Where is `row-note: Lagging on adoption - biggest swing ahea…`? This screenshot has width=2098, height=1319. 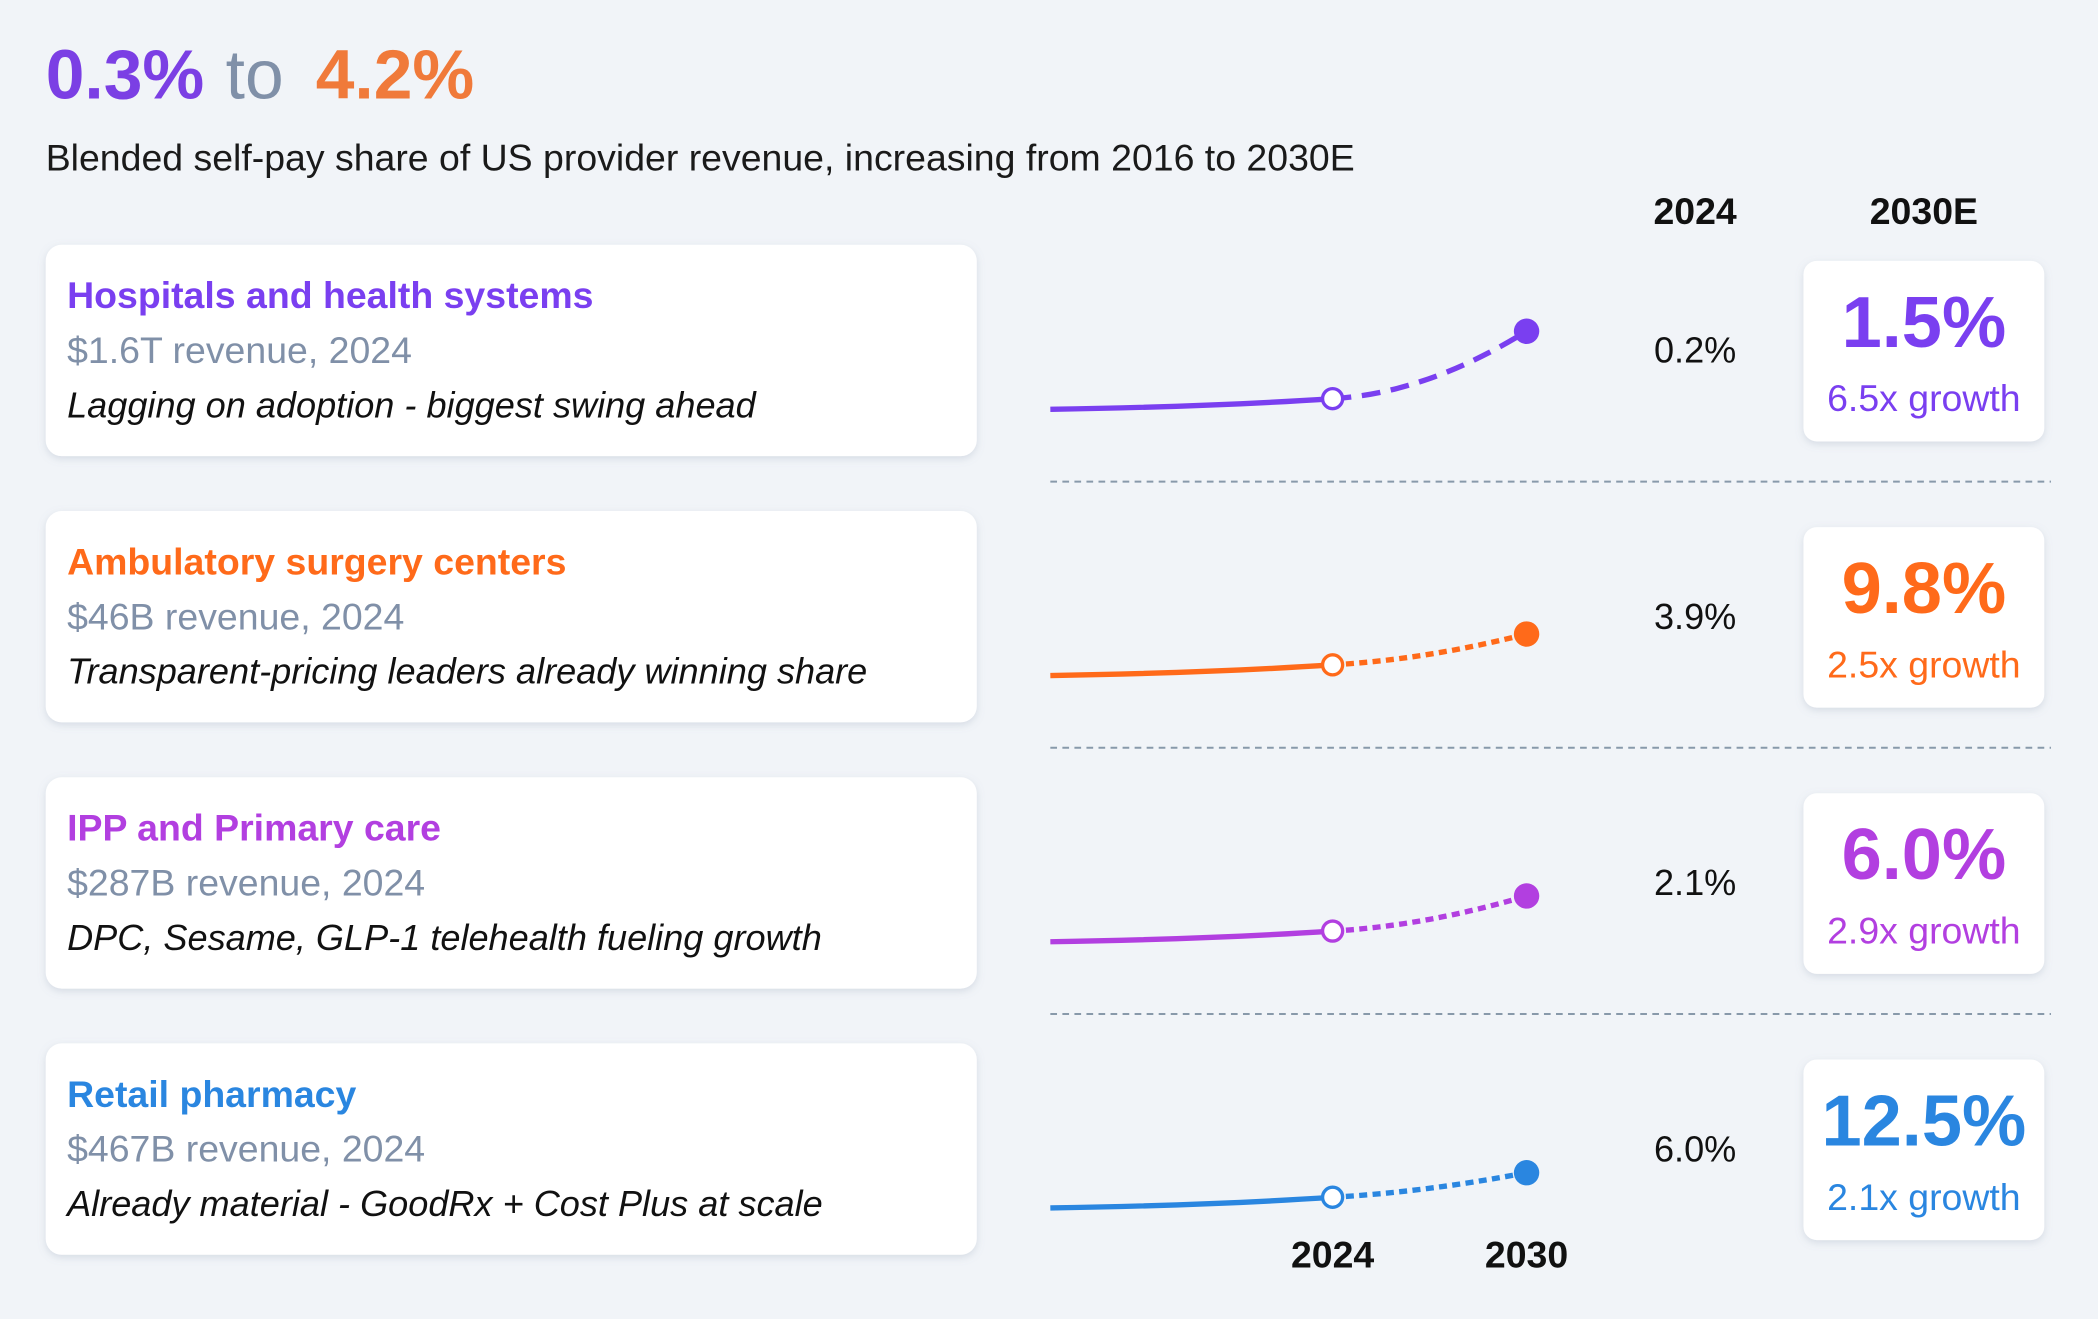
row-note: Lagging on adoption - biggest swing ahea… is located at coordinates (412, 405).